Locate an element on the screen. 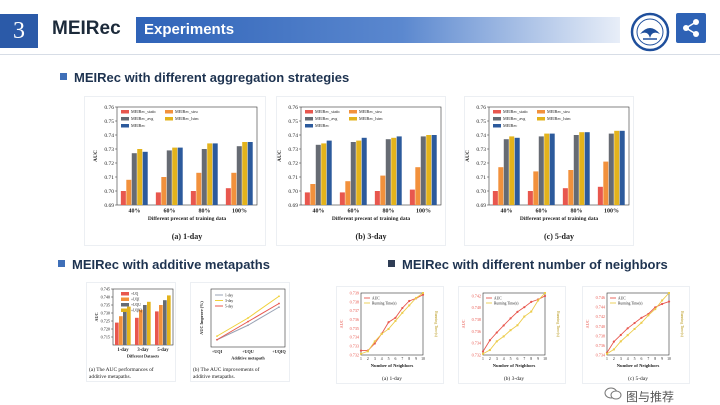 The image size is (720, 405). legend-label: +UQI is located at coordinates (135, 300).